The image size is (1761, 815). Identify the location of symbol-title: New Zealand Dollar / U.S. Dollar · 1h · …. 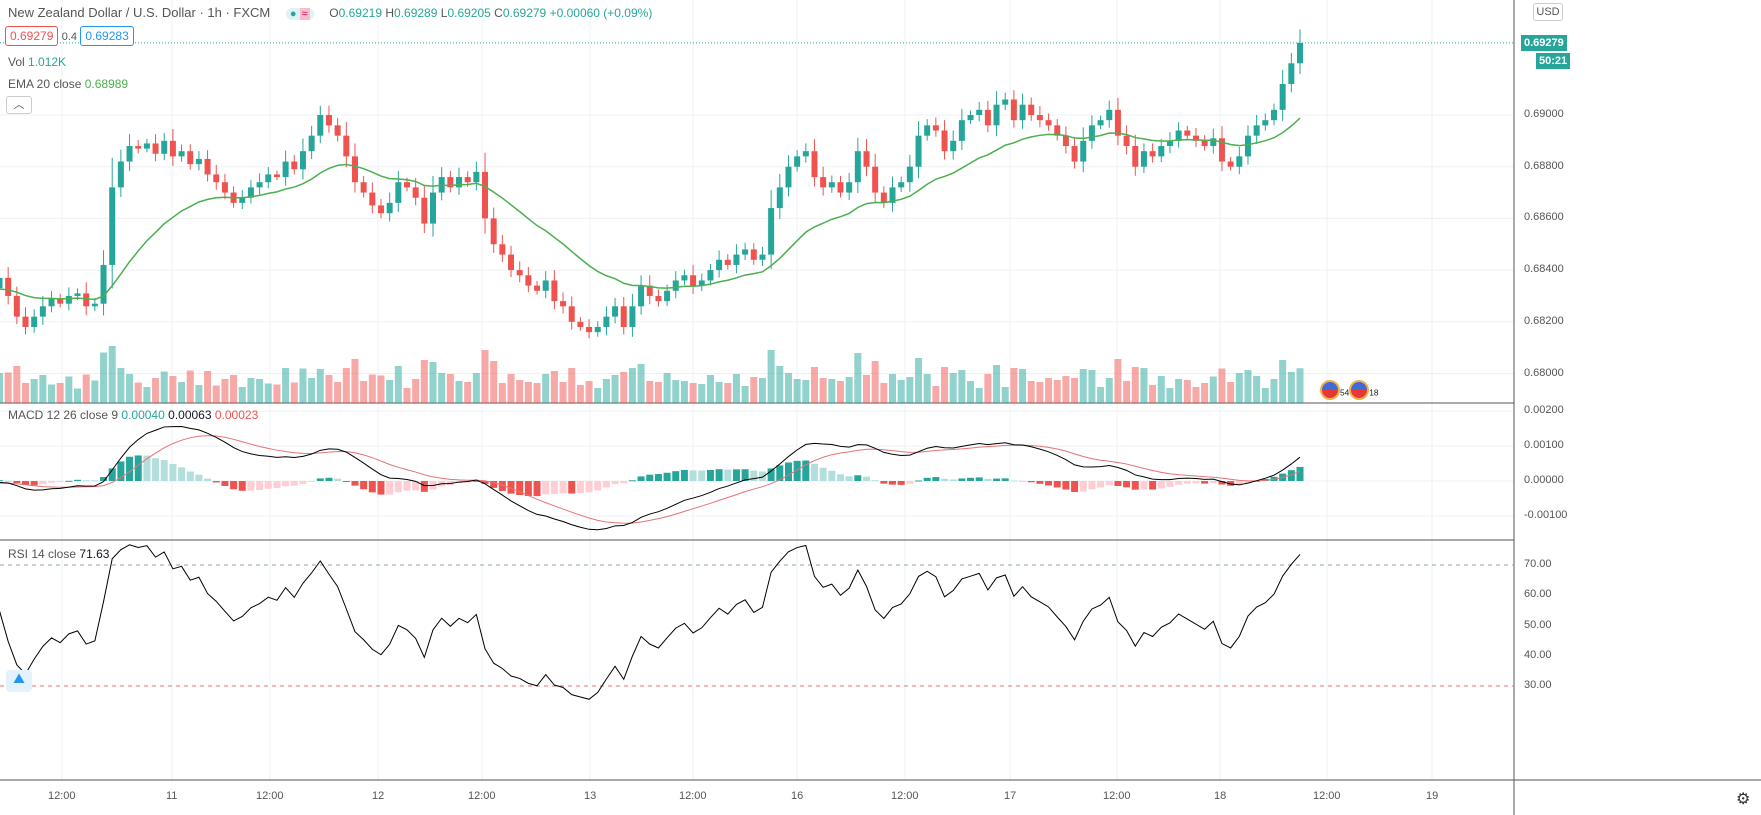
(139, 12).